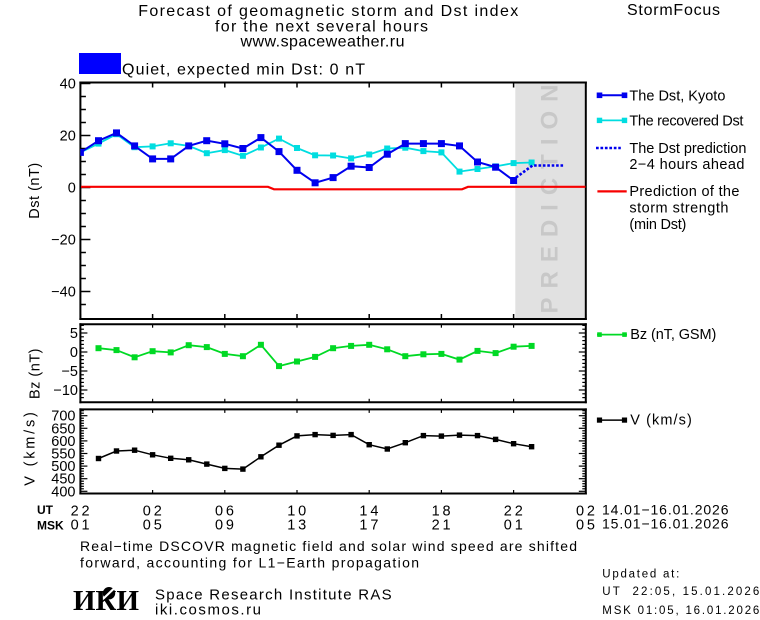 This screenshot has width=760, height=620. What do you see at coordinates (680, 611) in the screenshot?
I see `svg-text: MSK 01:05, 16.01.2026` at bounding box center [680, 611].